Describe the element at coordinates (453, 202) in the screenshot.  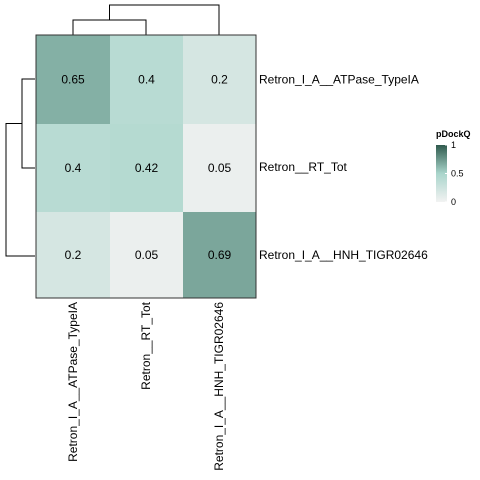
I see `legend-tick-label: 0` at that location.